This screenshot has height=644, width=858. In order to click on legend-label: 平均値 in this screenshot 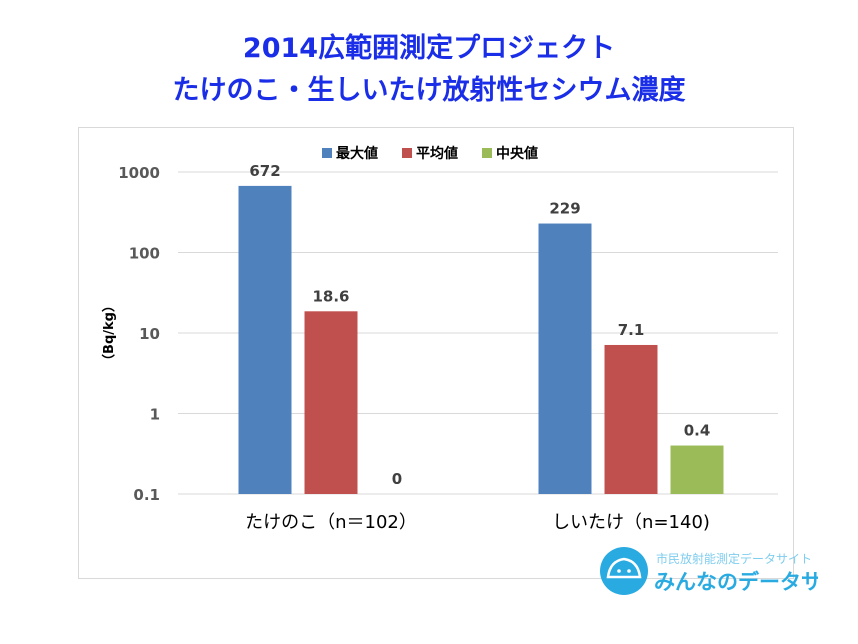, I will do `click(437, 153)`.